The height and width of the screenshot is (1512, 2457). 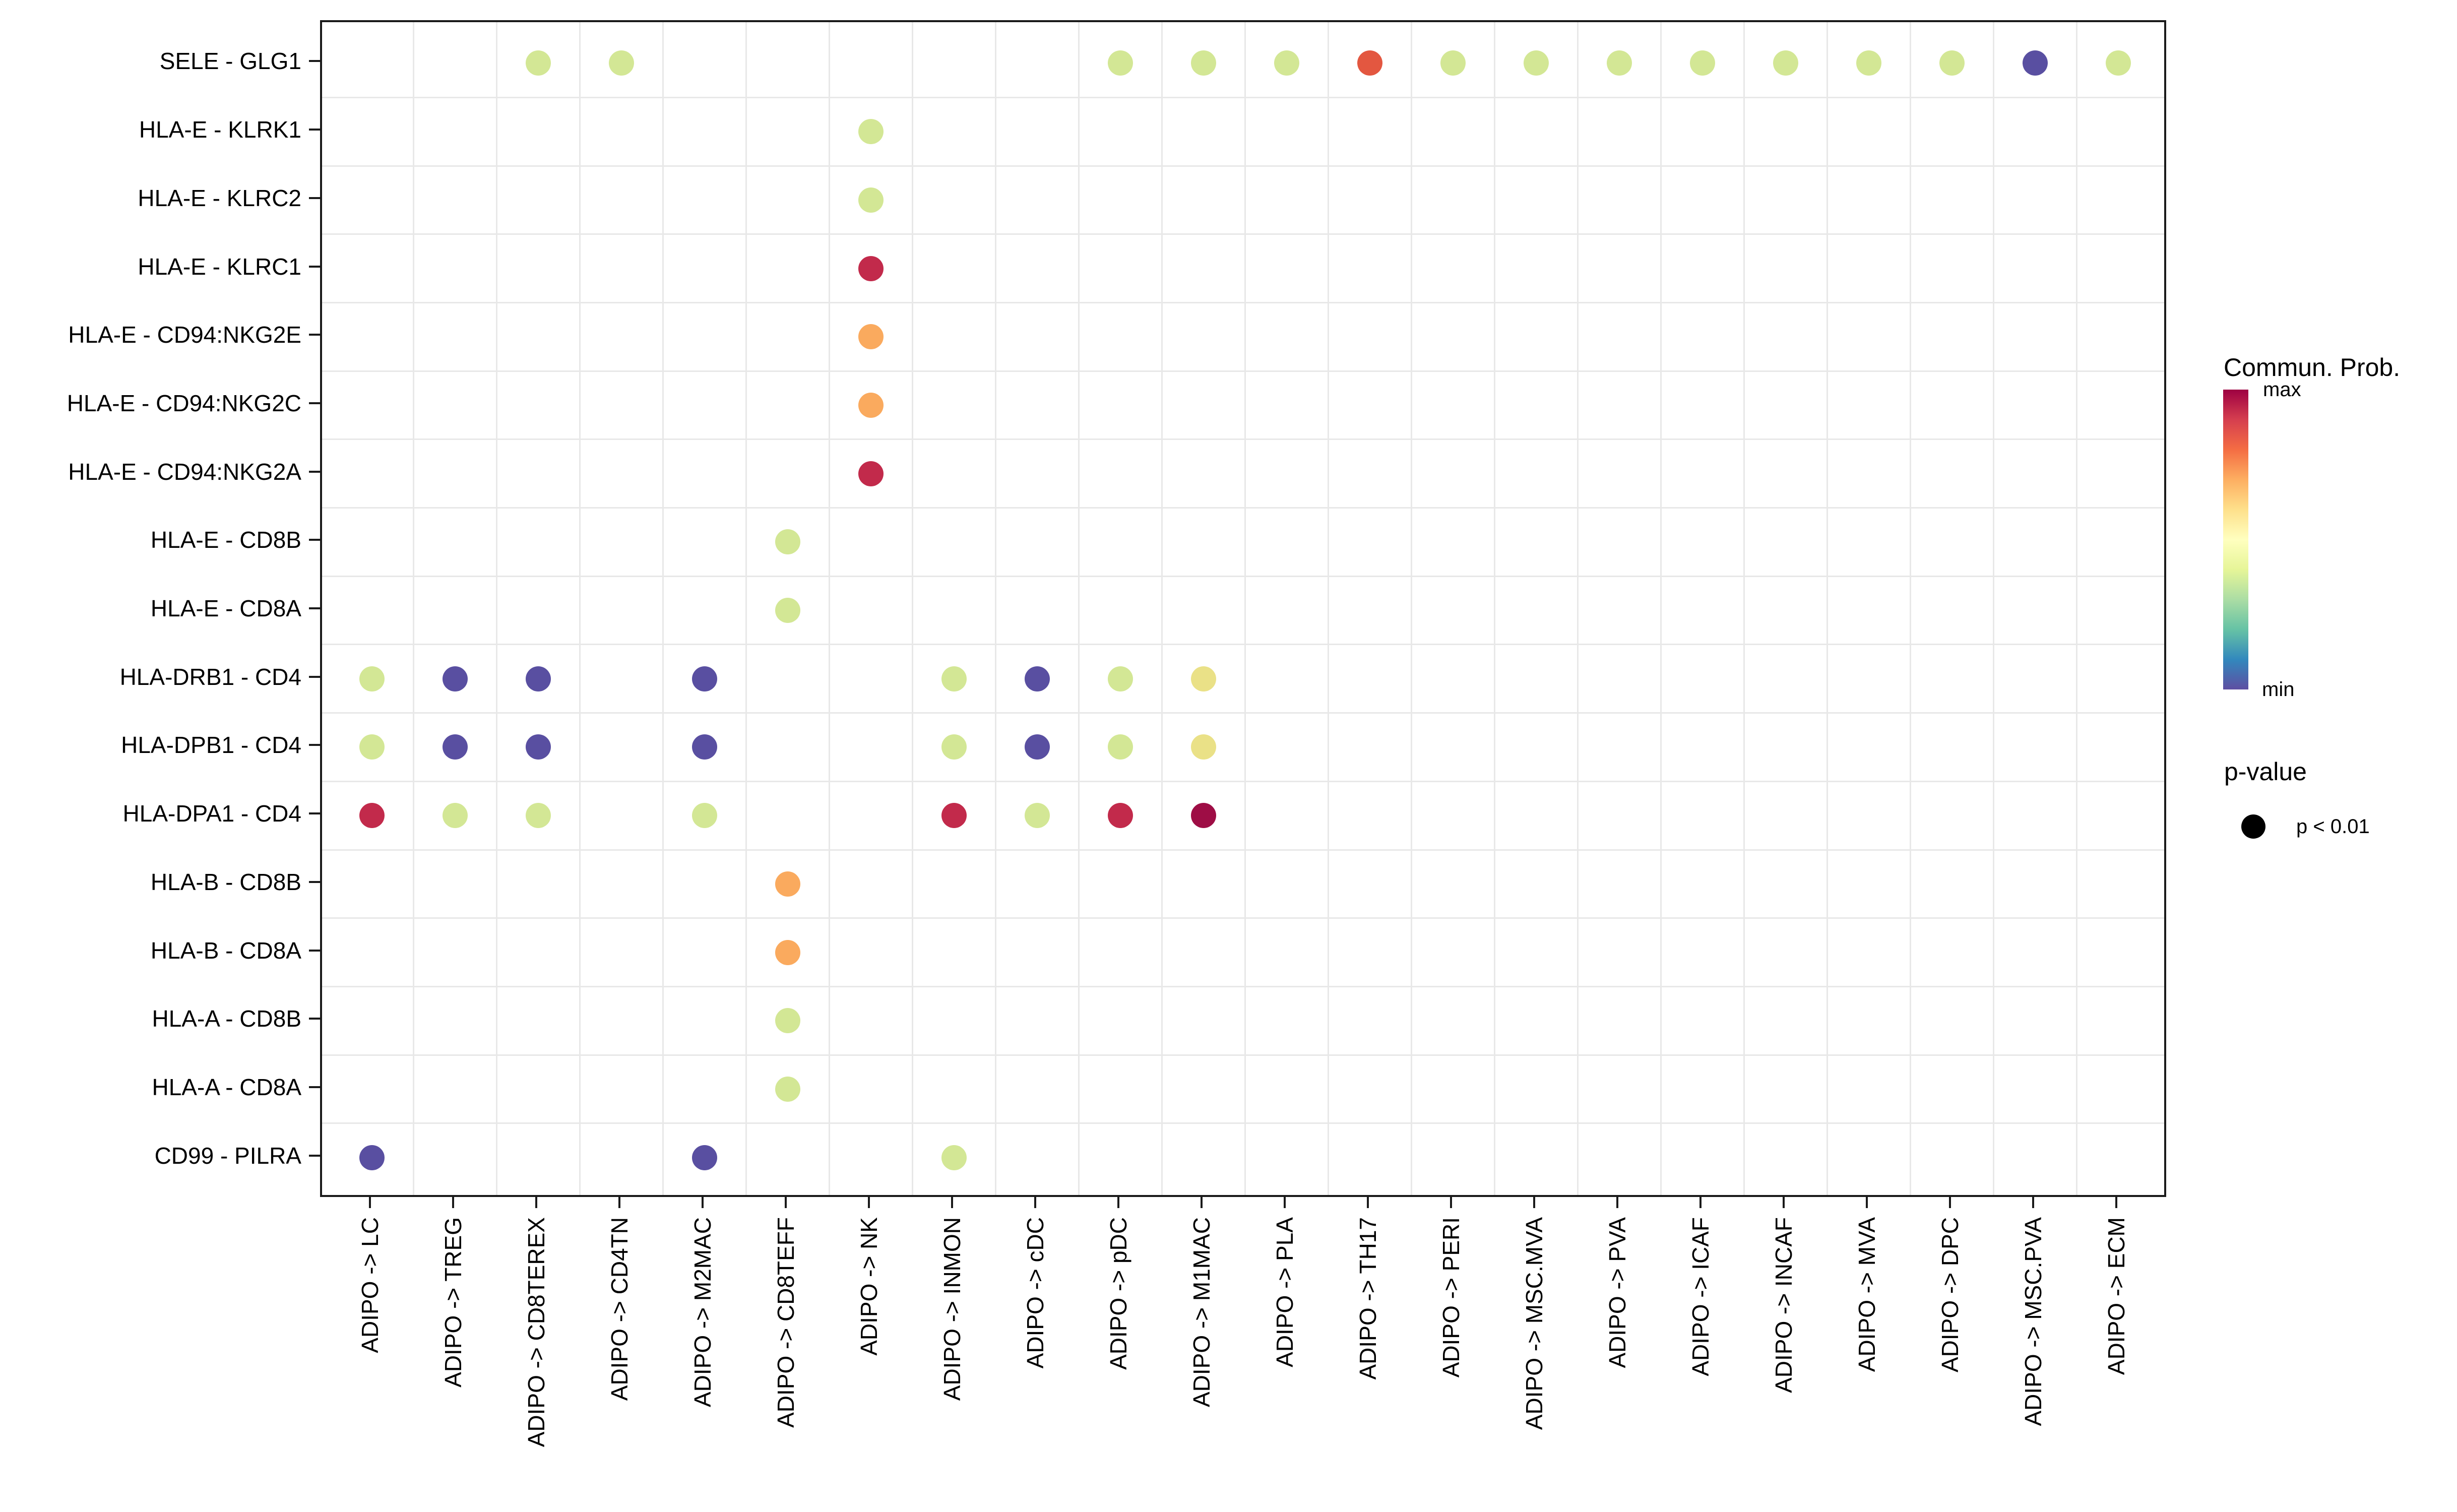 I want to click on y-axis-label: HLA-A - CD8B, so click(x=226, y=1019).